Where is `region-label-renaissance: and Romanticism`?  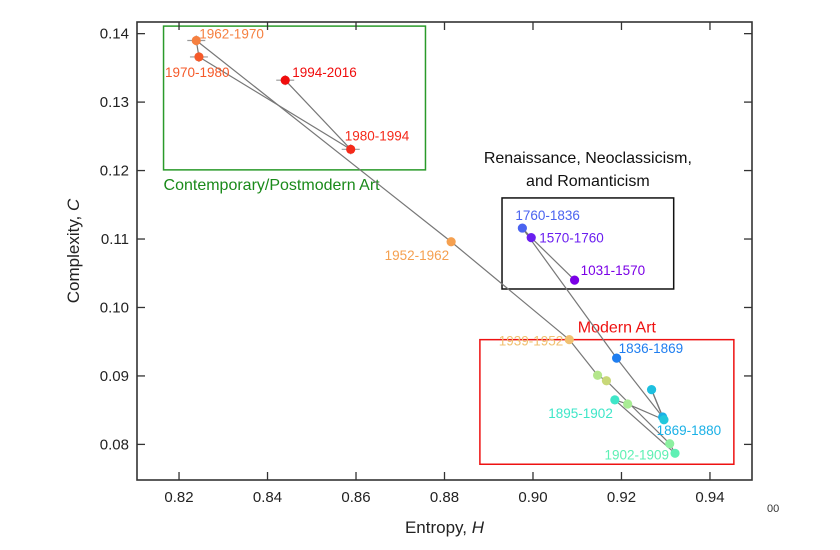 region-label-renaissance: and Romanticism is located at coordinates (588, 181).